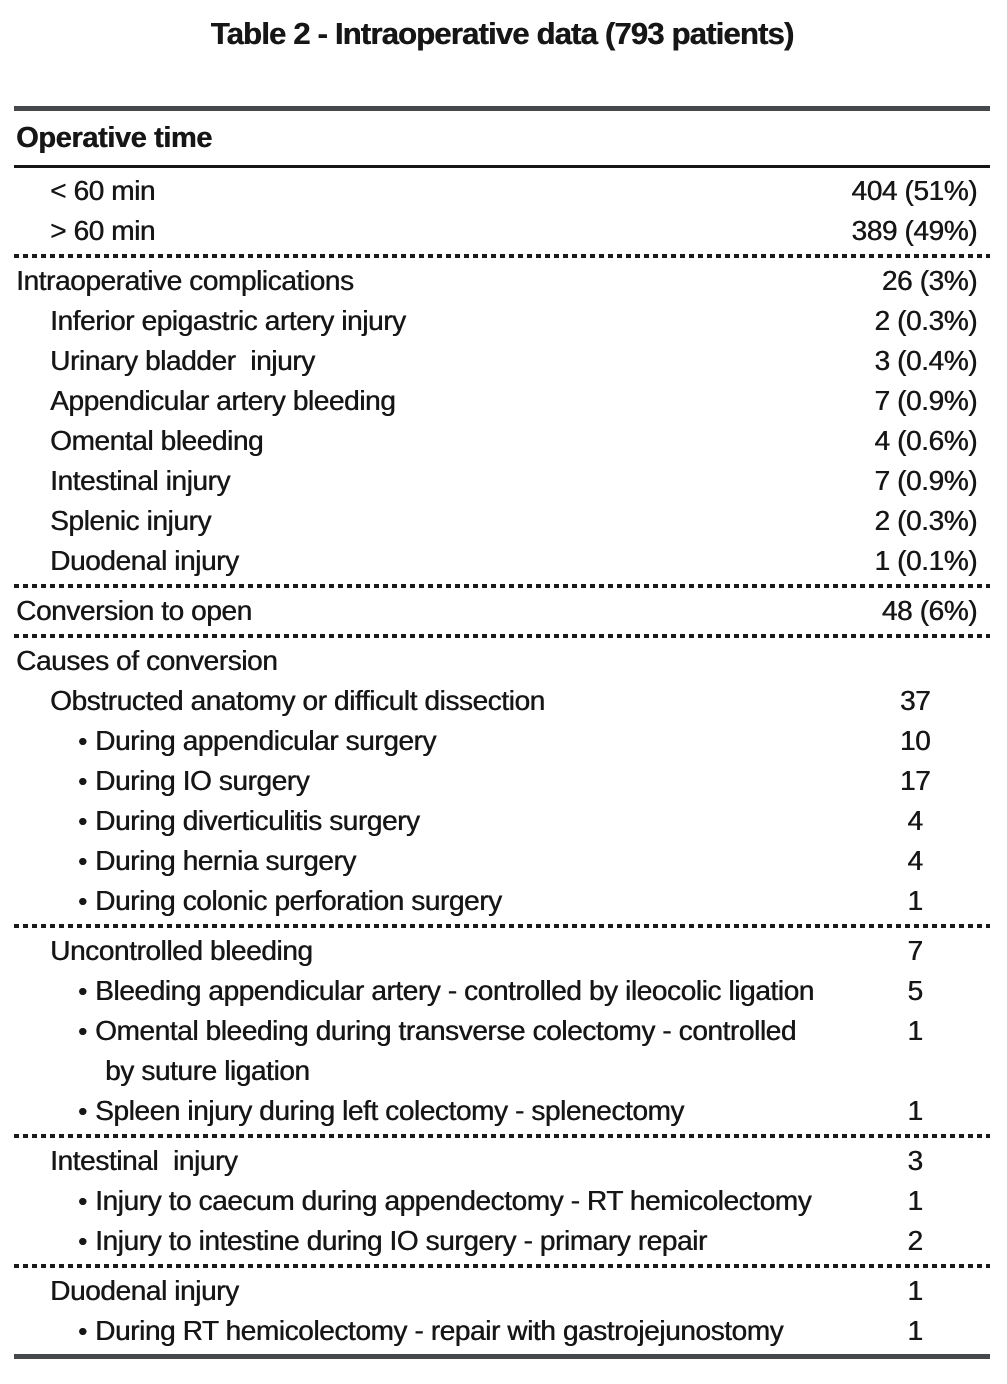 The width and height of the screenshot is (1007, 1384). What do you see at coordinates (925, 520) in the screenshot?
I see `row-value: 2 (0.3%)` at bounding box center [925, 520].